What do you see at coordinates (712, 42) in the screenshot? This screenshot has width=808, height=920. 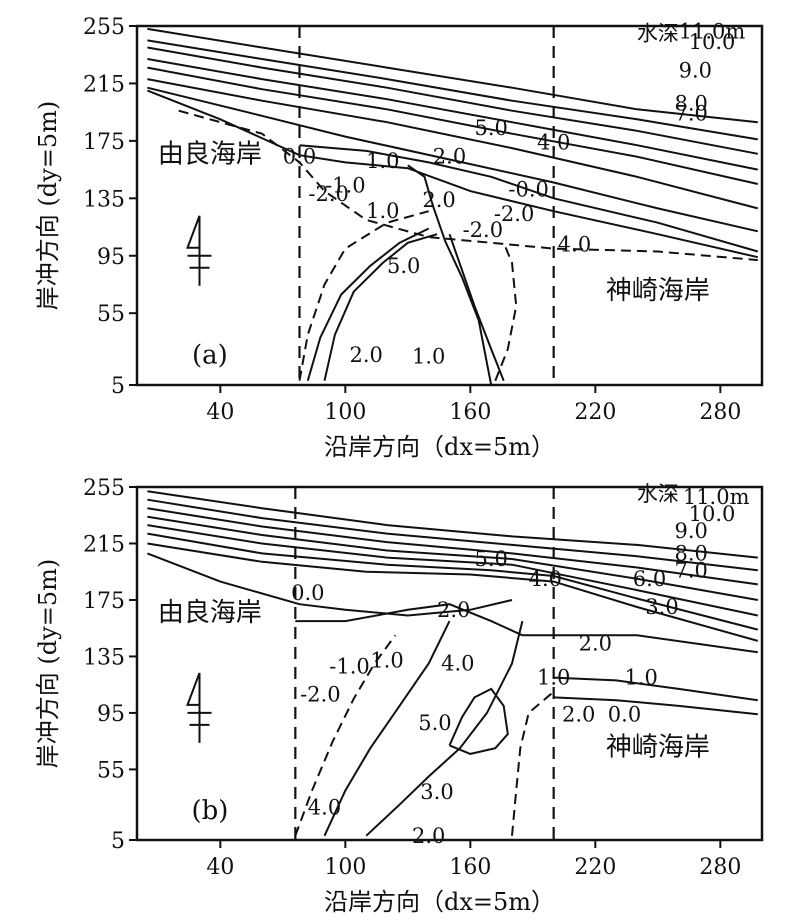 I see `contour-label: 10.0` at bounding box center [712, 42].